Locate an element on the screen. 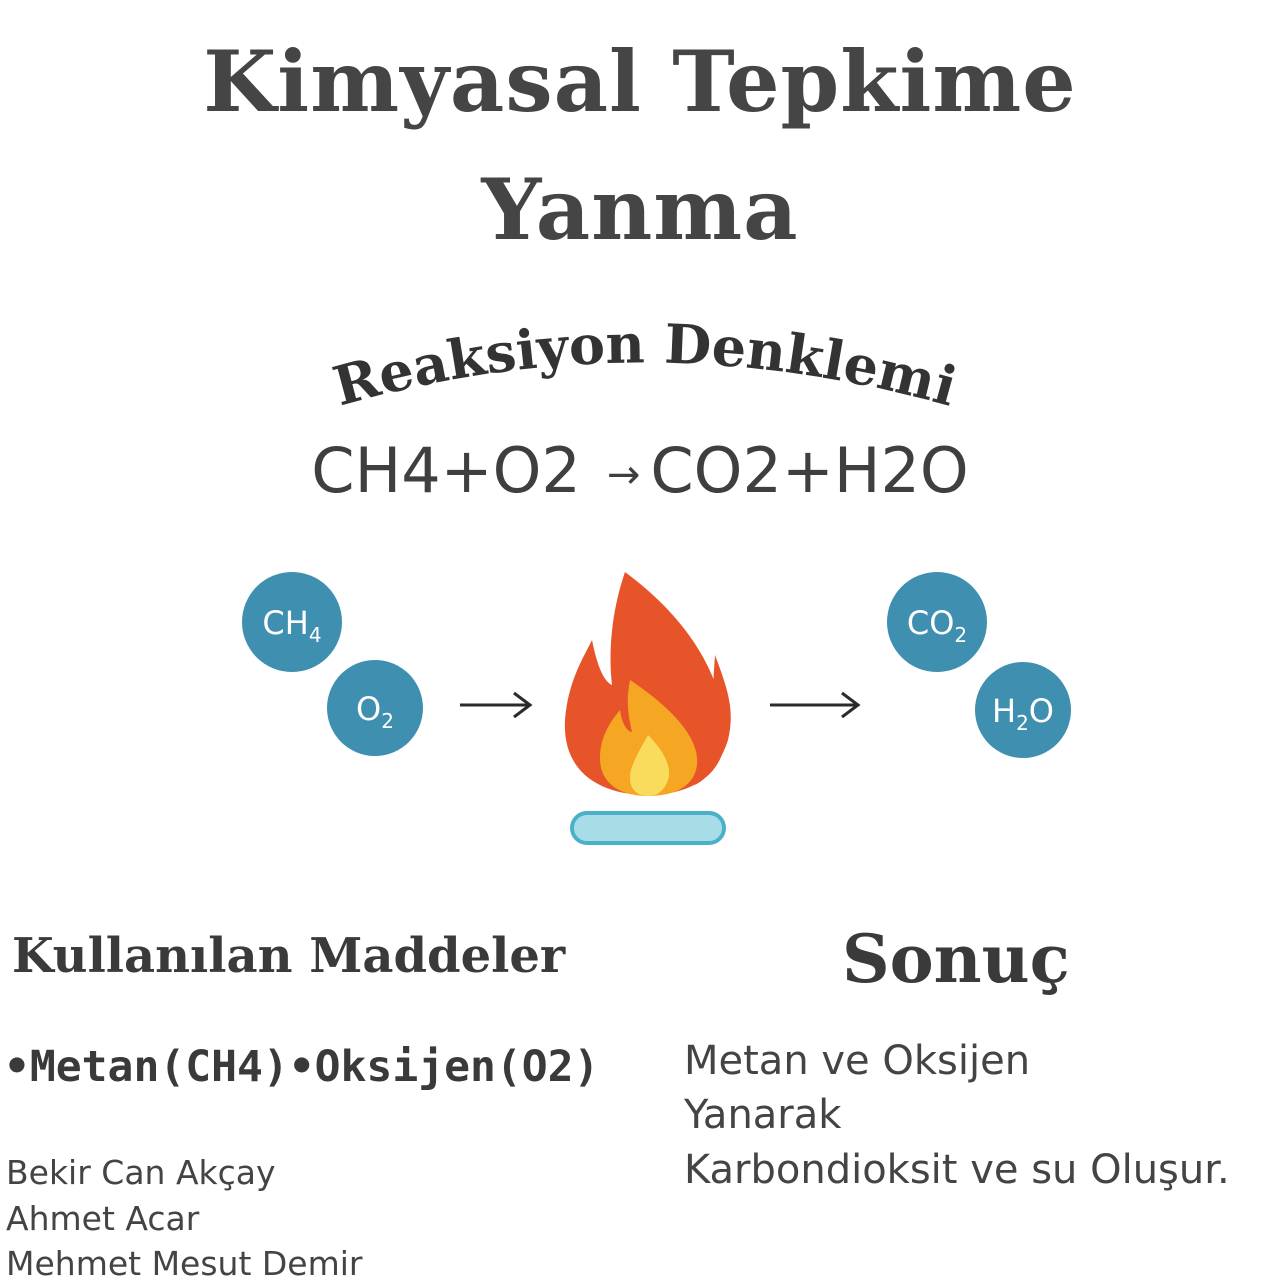  result-line: Metan ve Oksijen is located at coordinates (857, 1061).